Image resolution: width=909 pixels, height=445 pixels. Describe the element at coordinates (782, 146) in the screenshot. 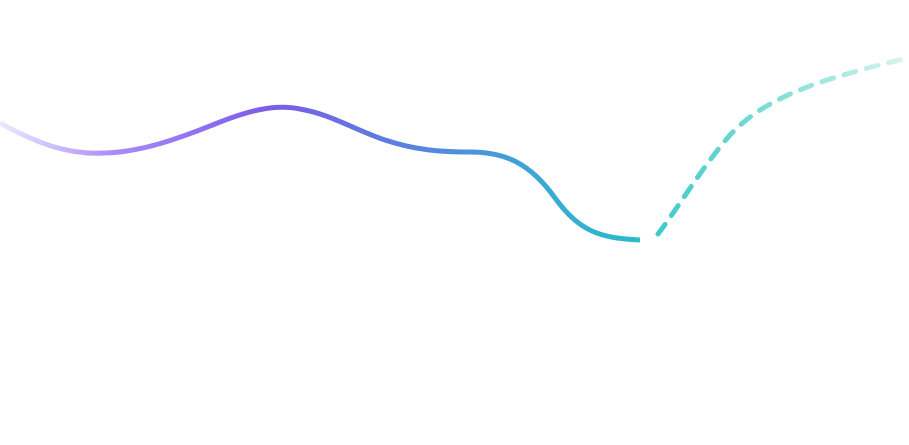

I see `dashed-wave-line` at that location.